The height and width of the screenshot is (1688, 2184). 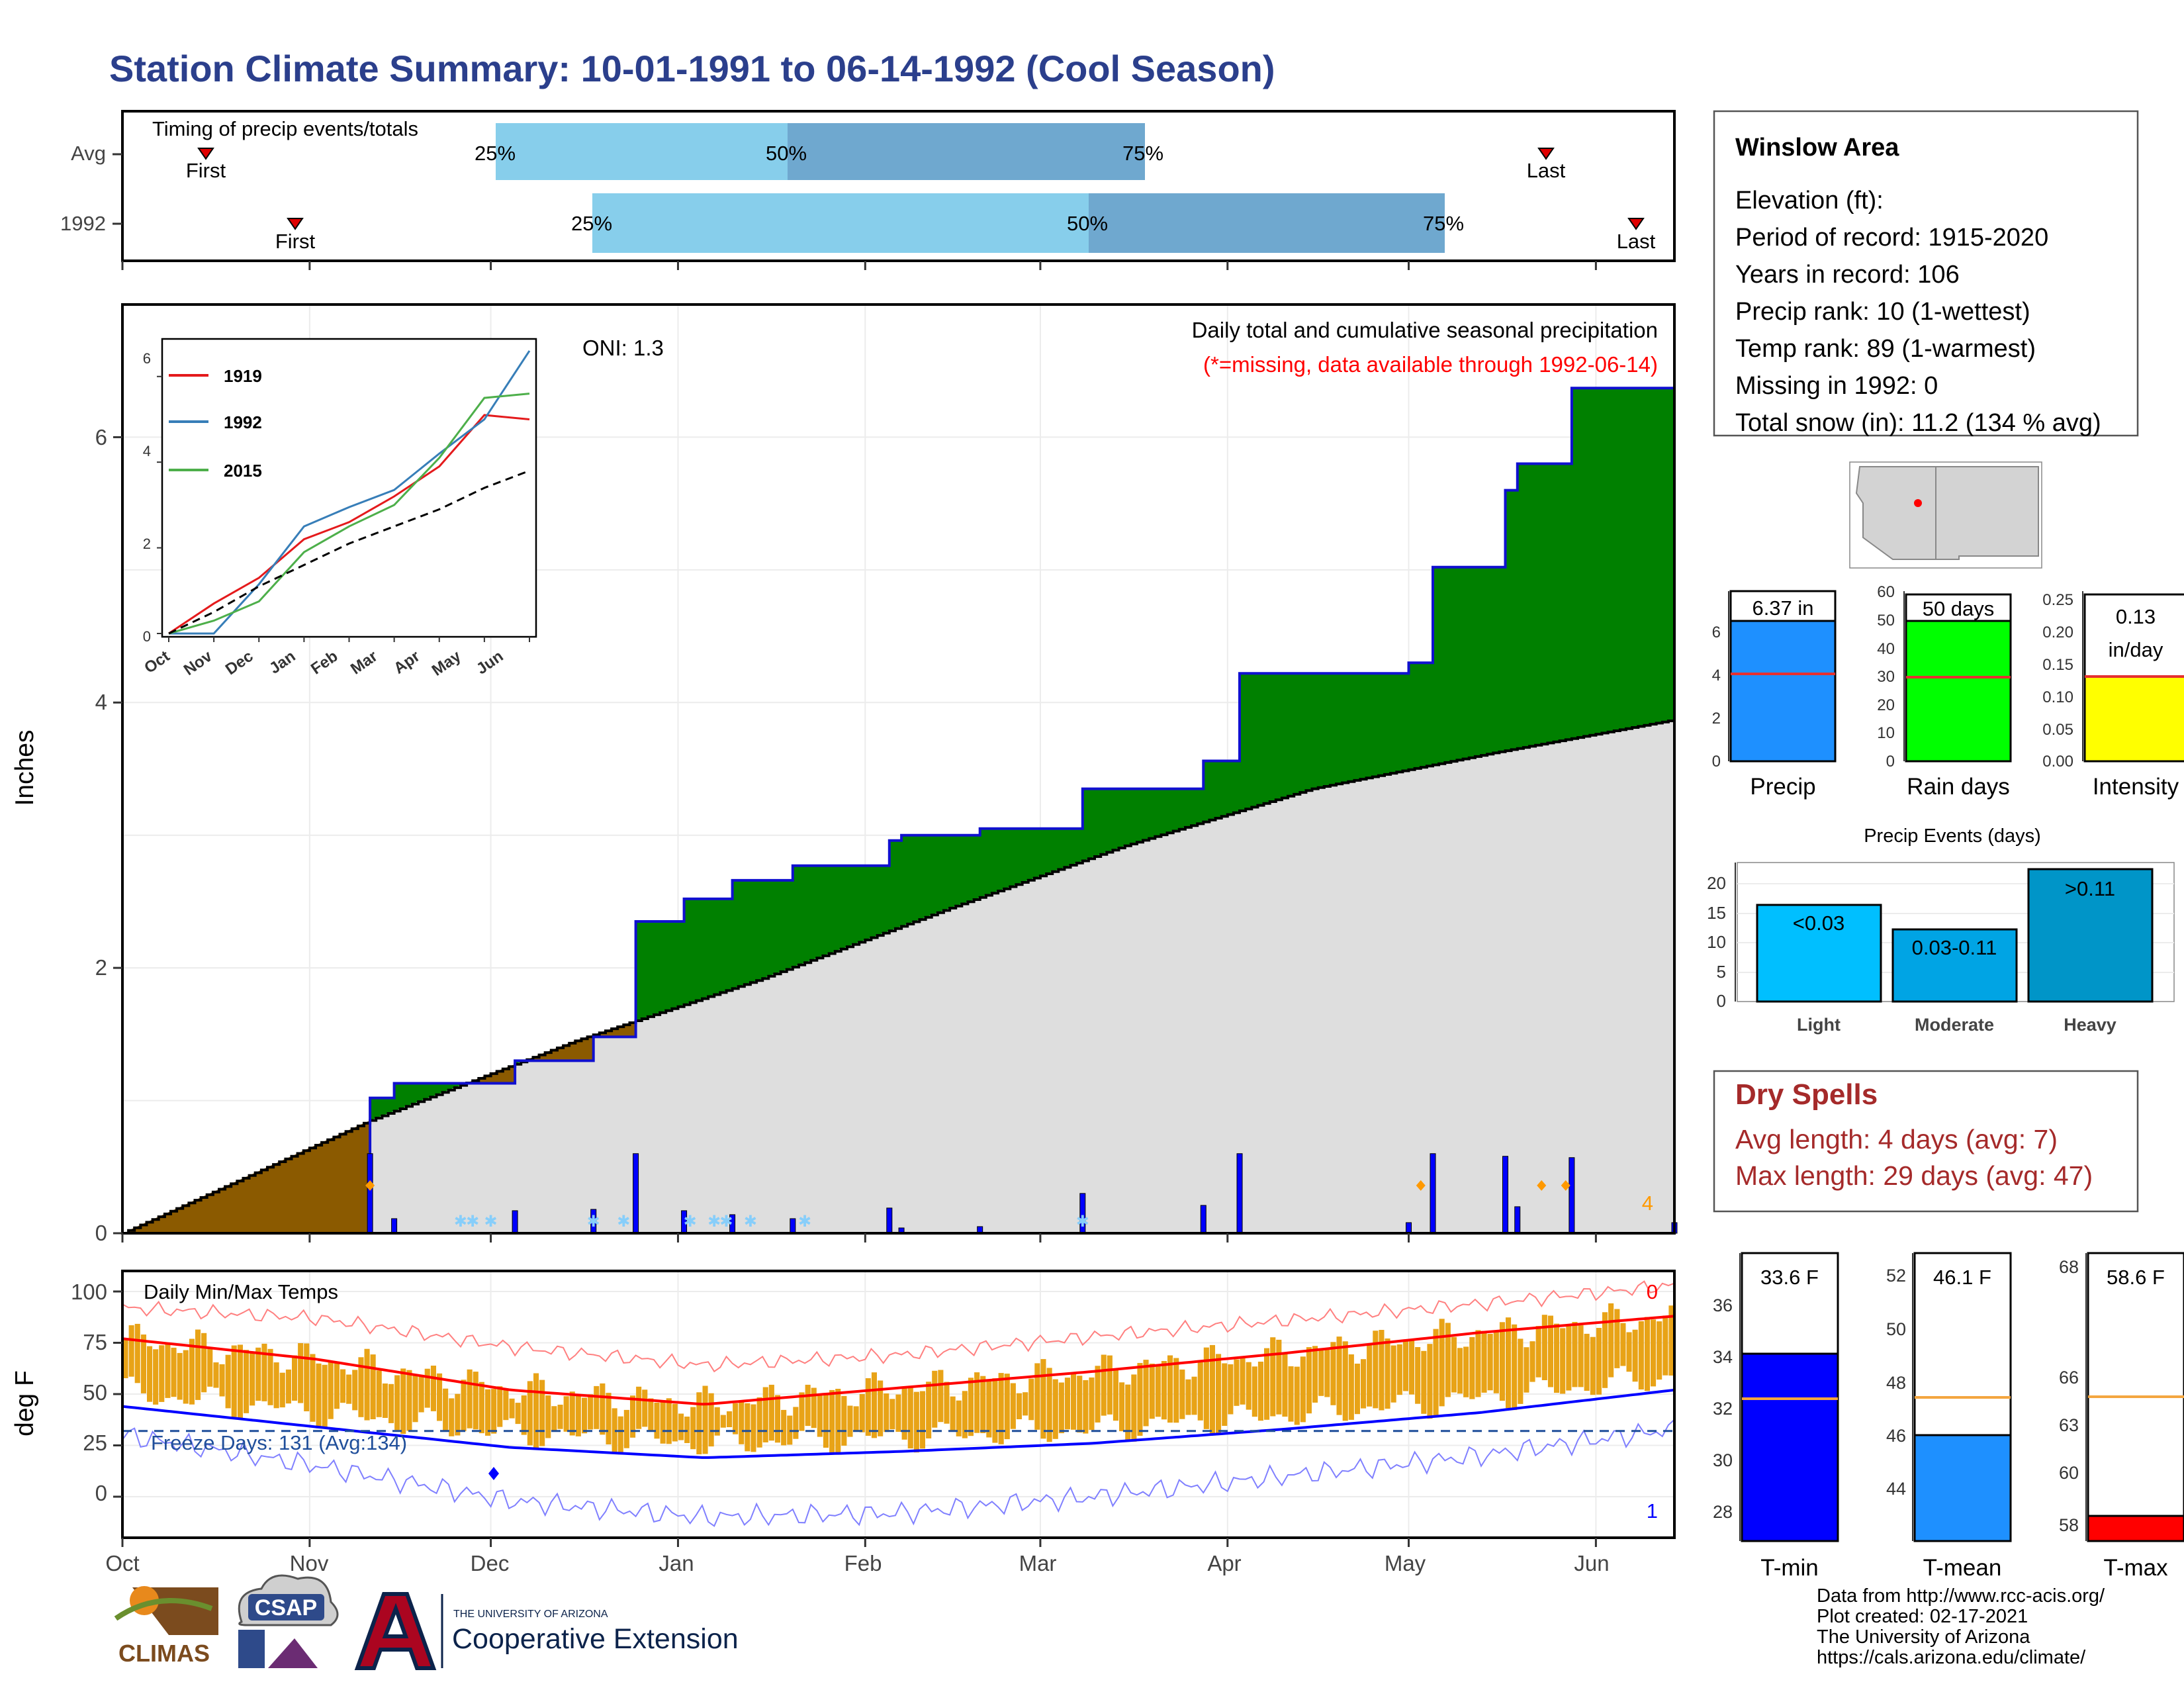 What do you see at coordinates (101, 1233) in the screenshot?
I see `precip-y-tick-label: 0` at bounding box center [101, 1233].